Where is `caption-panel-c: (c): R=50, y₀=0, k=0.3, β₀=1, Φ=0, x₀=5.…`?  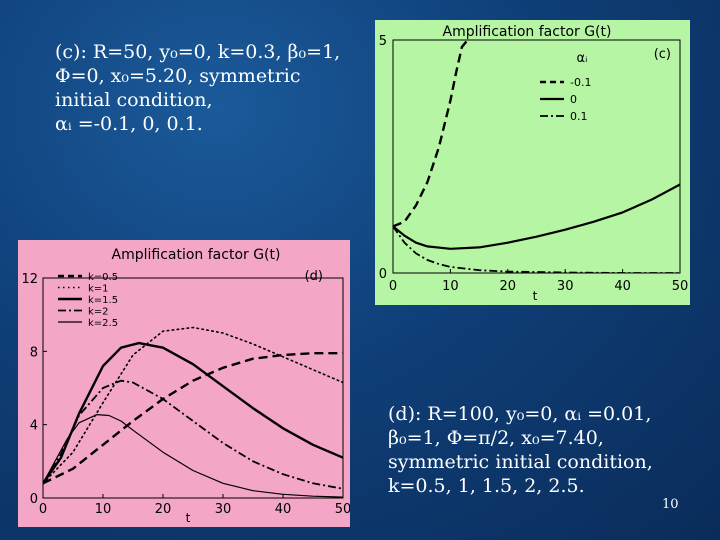
caption-panel-c: (c): R=50, y₀=0, k=0.3, β₀=1, Φ=0, x₀=5.… is located at coordinates (215, 88).